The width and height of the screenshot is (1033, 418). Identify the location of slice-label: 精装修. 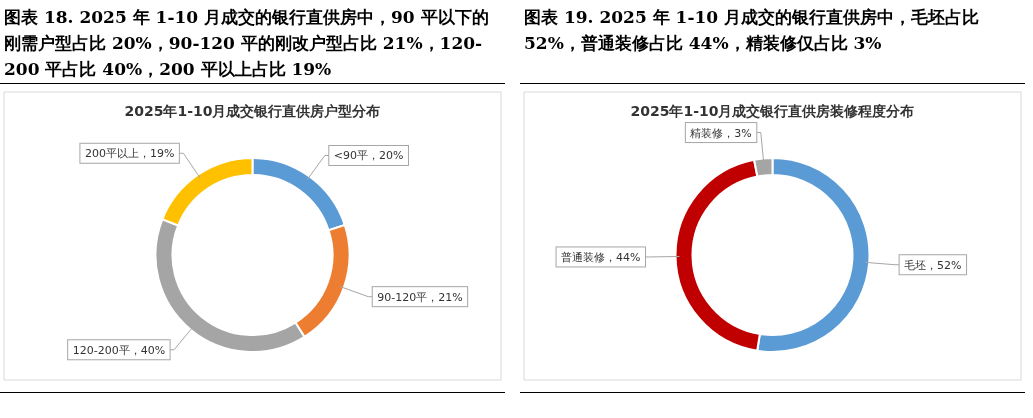
(707, 133).